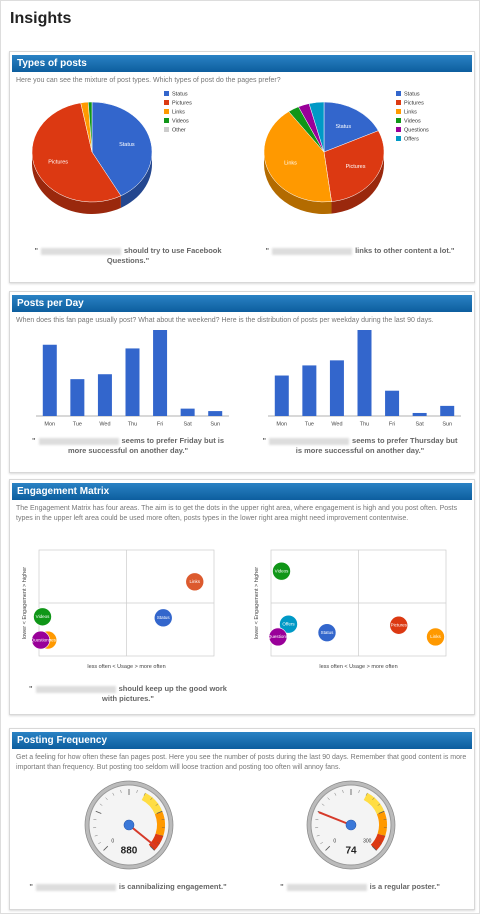  What do you see at coordinates (336, 424) in the screenshot?
I see `x-tick-label: Wed` at bounding box center [336, 424].